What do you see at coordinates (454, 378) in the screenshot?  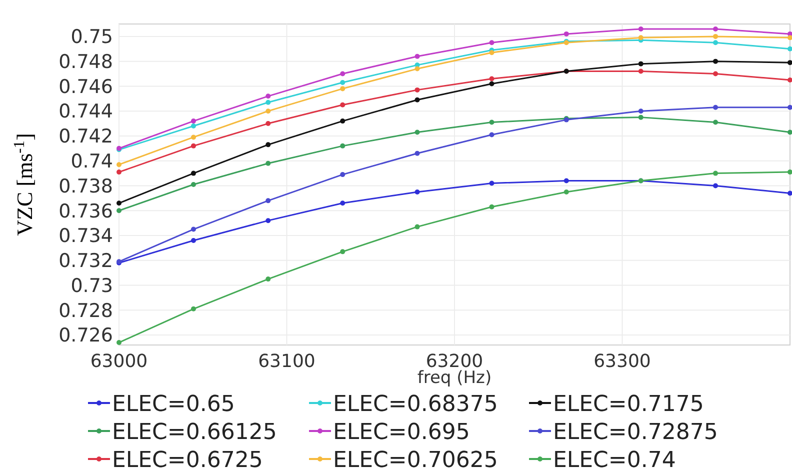 I see `x-axis-title: freq (Hz)` at bounding box center [454, 378].